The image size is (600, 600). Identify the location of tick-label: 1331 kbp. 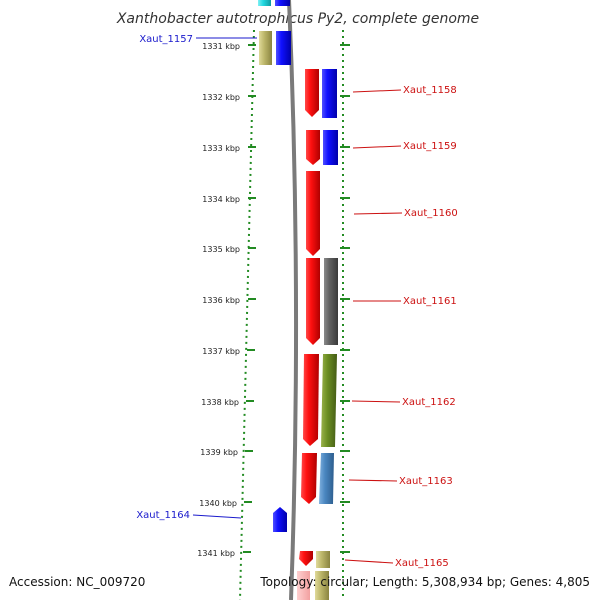
(221, 46).